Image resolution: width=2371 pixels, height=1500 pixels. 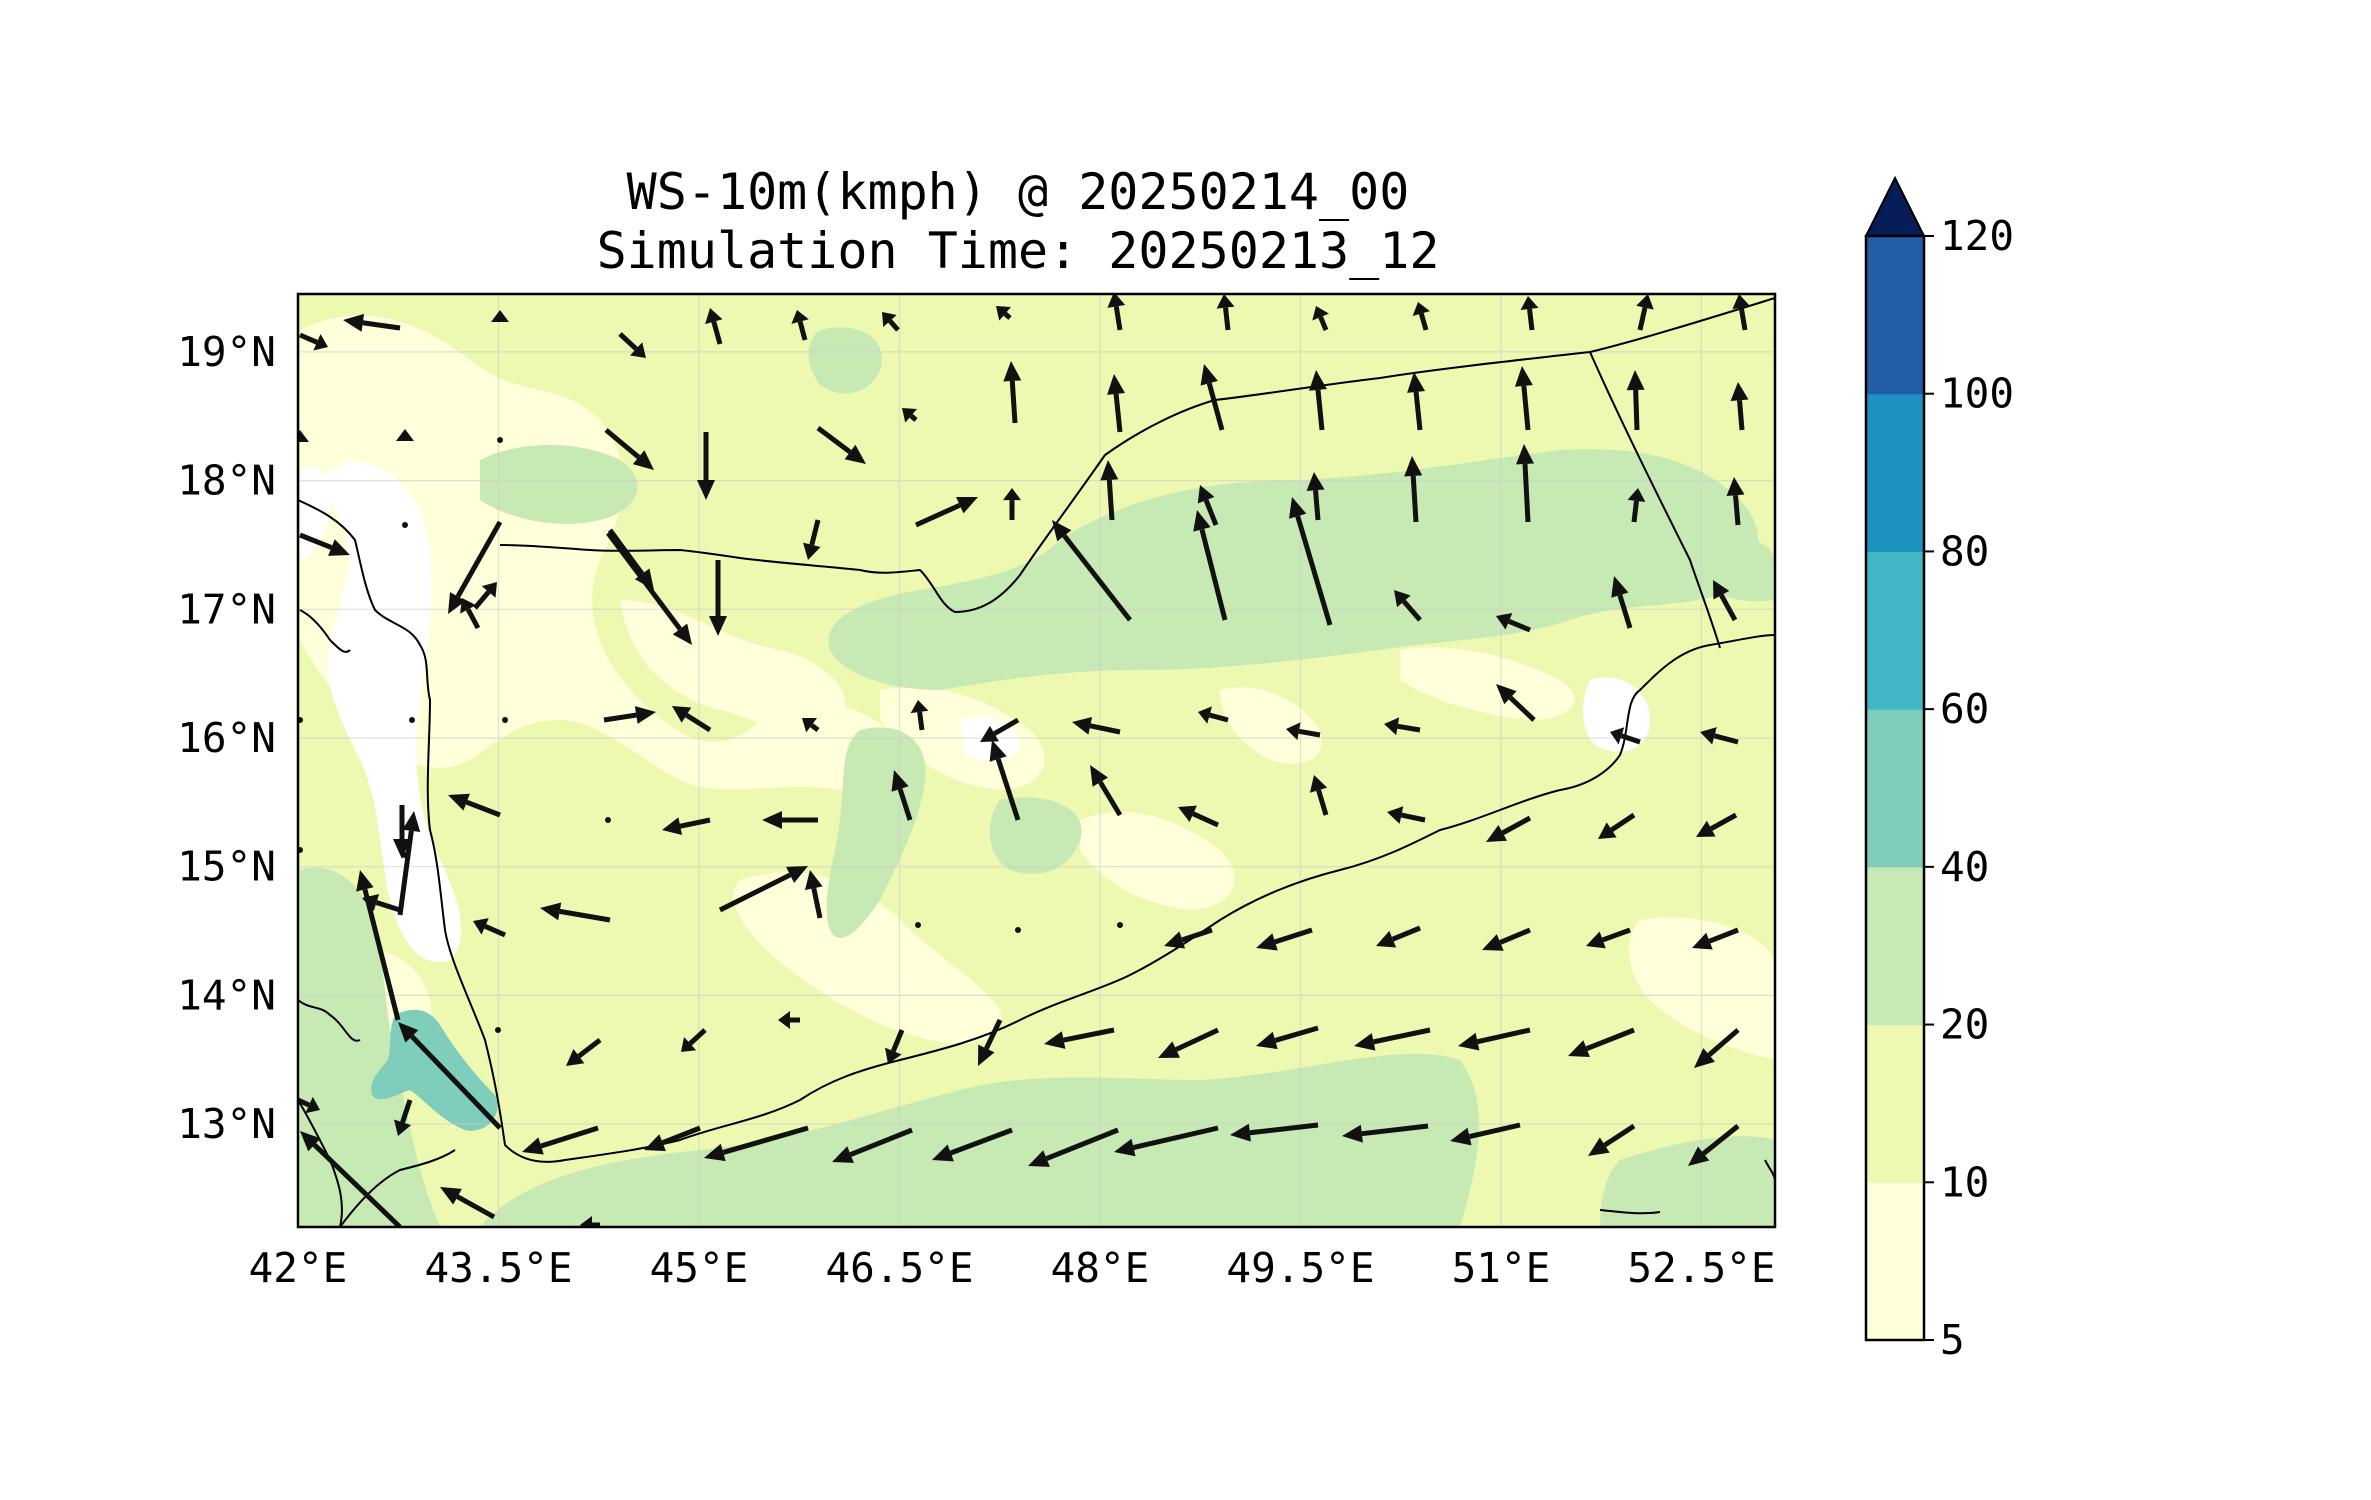 What do you see at coordinates (1964, 709) in the screenshot?
I see `colorbar-tick-label: 60` at bounding box center [1964, 709].